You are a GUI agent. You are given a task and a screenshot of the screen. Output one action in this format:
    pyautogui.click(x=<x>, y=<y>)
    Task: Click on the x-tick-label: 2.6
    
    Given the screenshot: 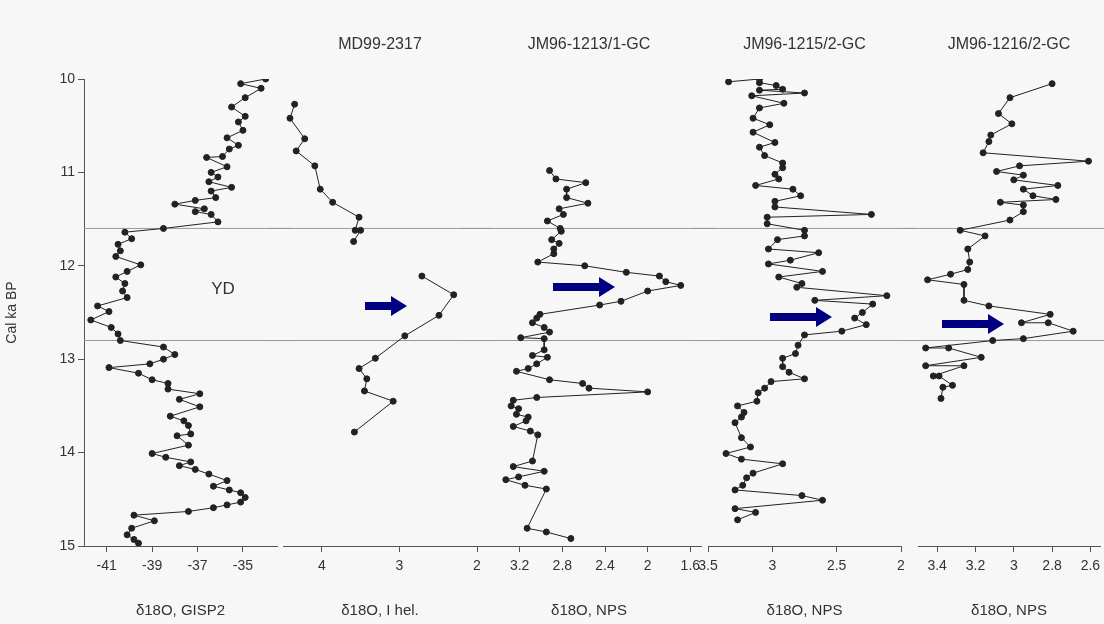 What is the action you would take?
    pyautogui.click(x=1090, y=565)
    